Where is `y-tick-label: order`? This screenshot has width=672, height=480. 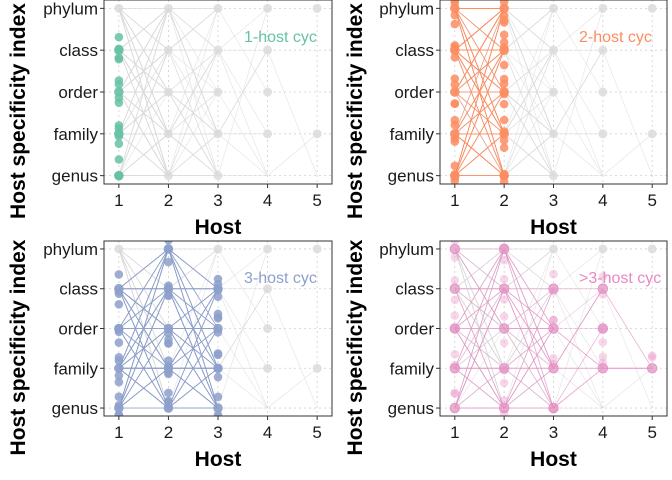
y-tick-label: order is located at coordinates (414, 329).